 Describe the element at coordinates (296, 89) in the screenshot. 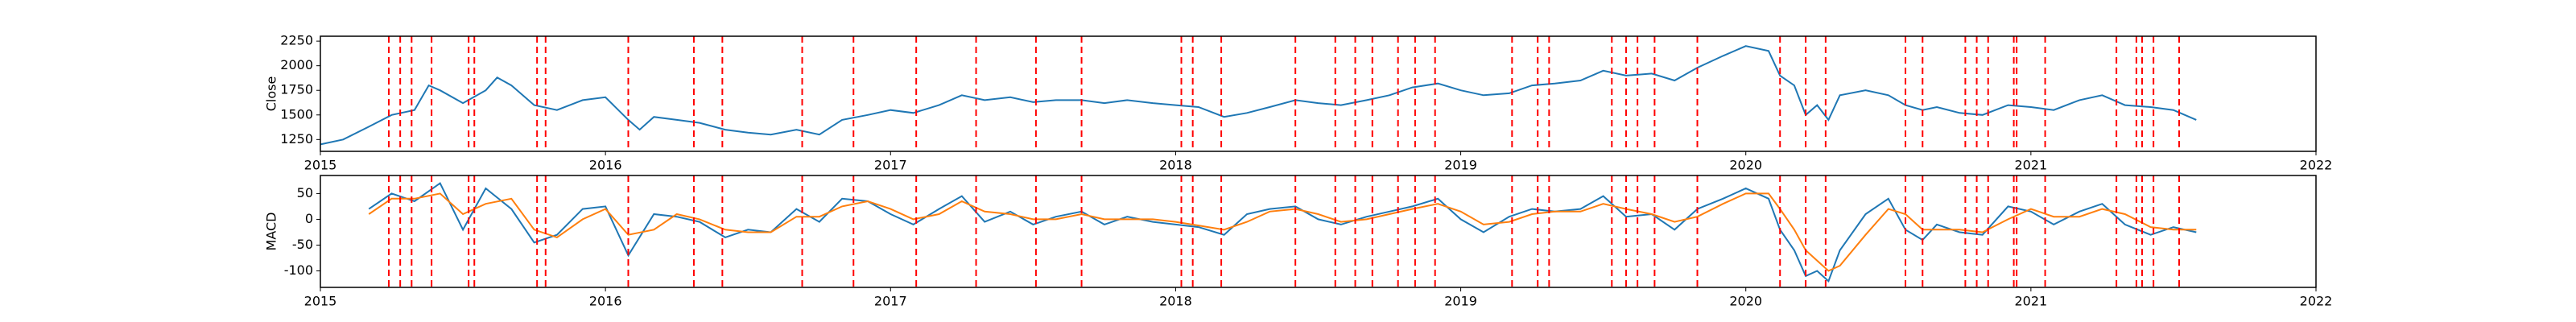

I see `y-tick-label: 1750` at that location.